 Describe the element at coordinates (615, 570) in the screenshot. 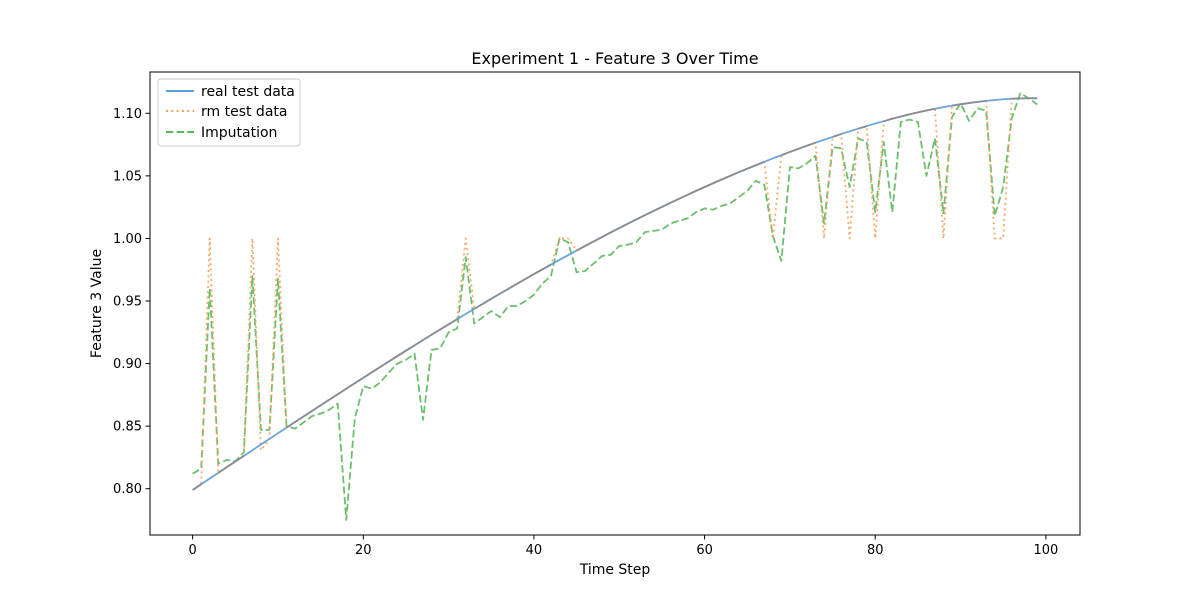

I see `x-axis-label: Time Step` at that location.